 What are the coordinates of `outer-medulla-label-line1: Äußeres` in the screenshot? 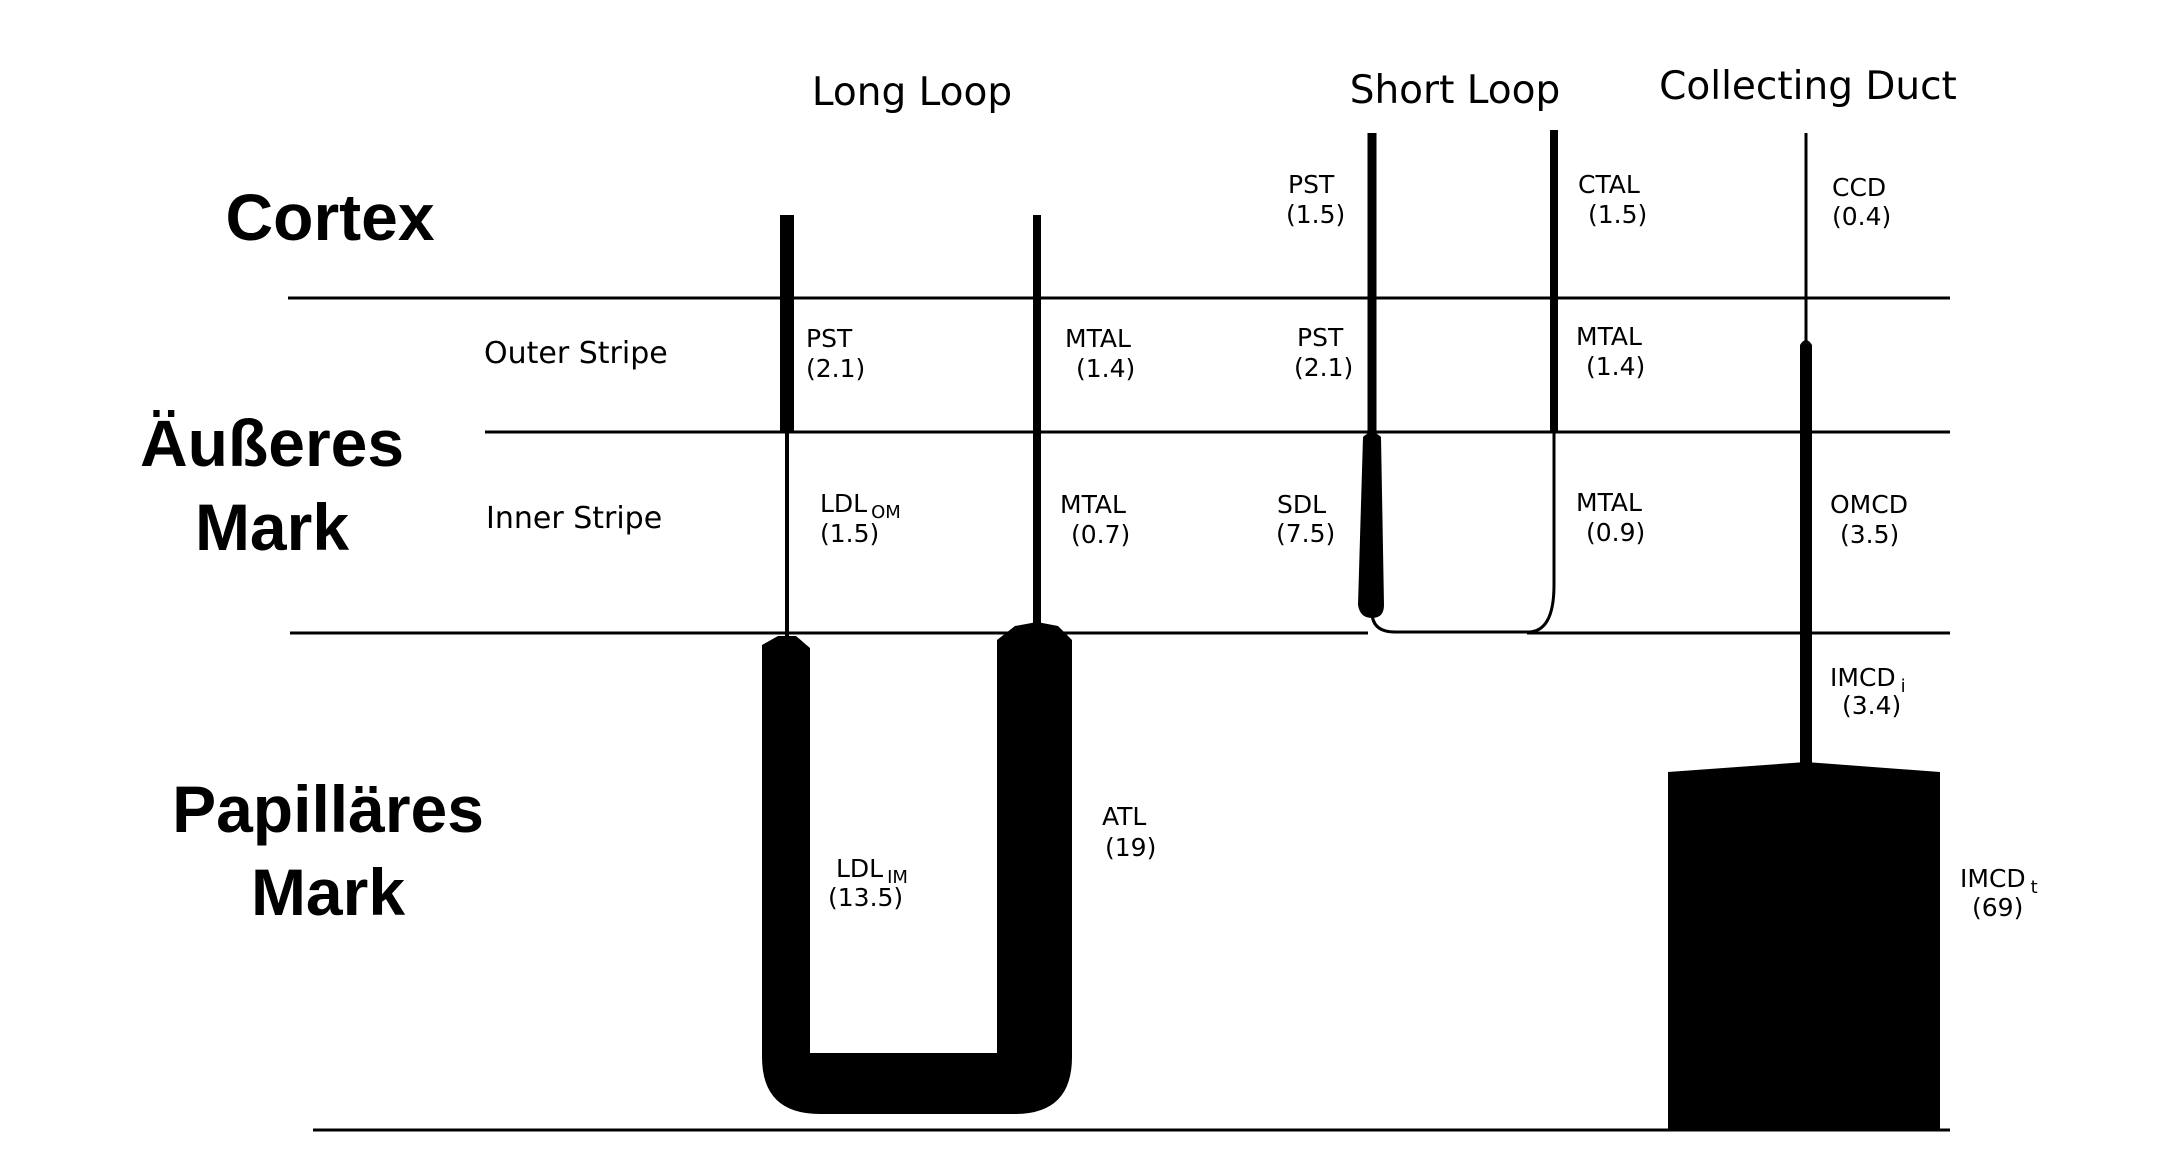 It's located at (272, 443).